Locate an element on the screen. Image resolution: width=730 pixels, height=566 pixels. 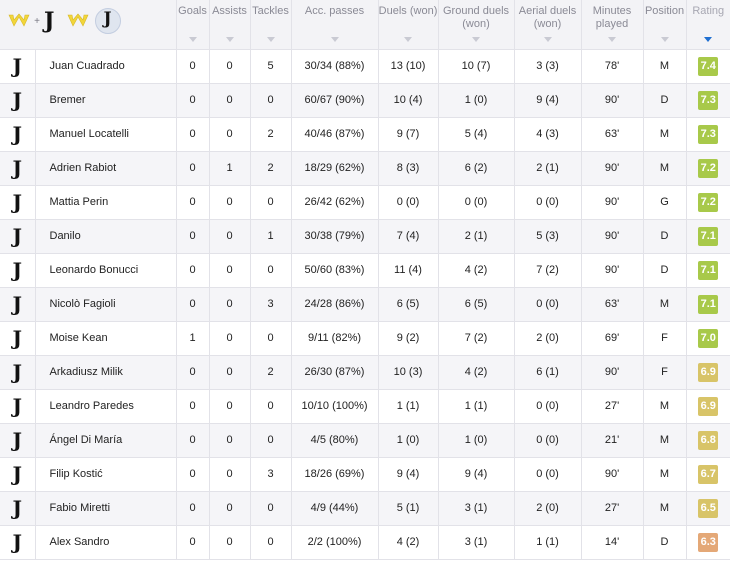
player-name-link: Juan Cuadrado is located at coordinates (105, 66).